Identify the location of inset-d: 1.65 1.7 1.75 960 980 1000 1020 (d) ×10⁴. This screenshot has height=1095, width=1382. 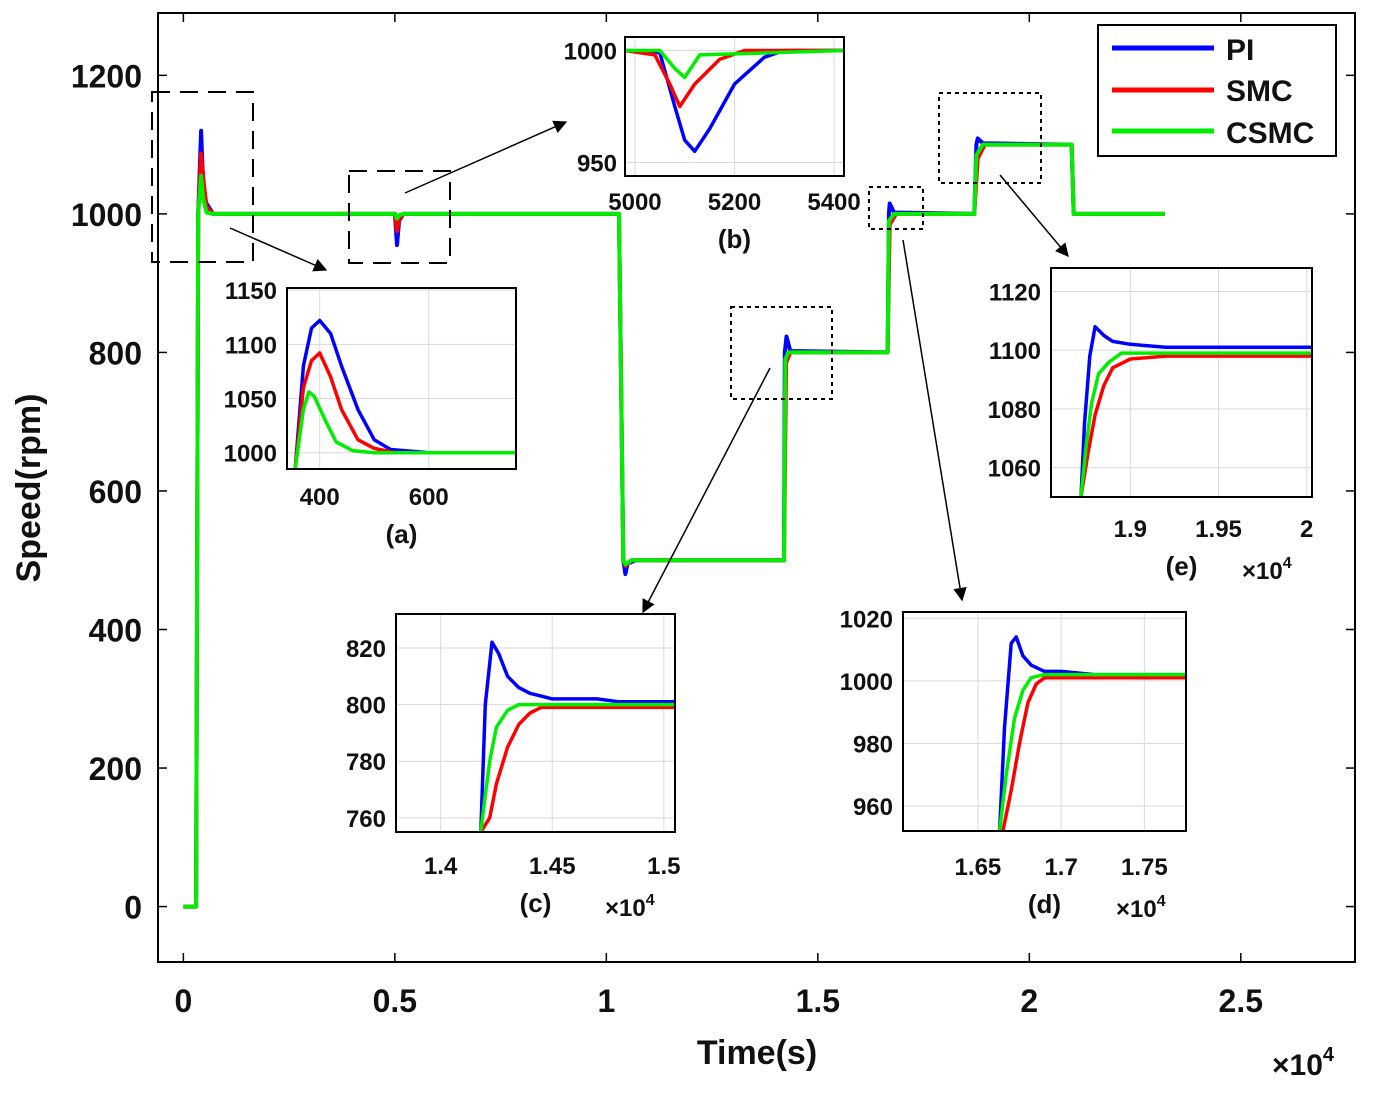
(1013, 764).